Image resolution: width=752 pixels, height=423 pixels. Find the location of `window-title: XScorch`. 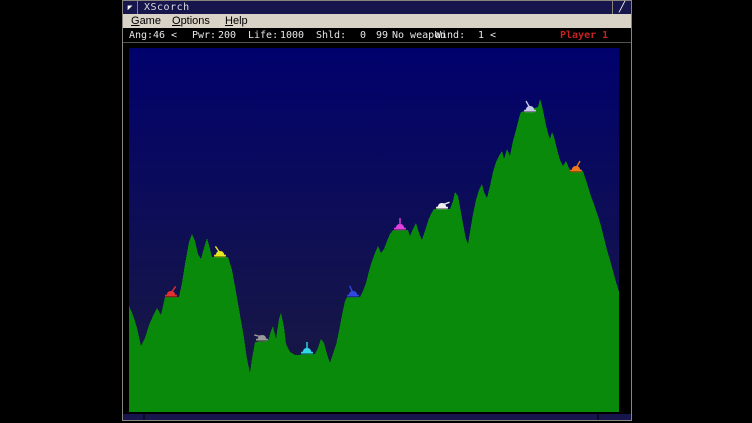

window-title: XScorch is located at coordinates (167, 7).